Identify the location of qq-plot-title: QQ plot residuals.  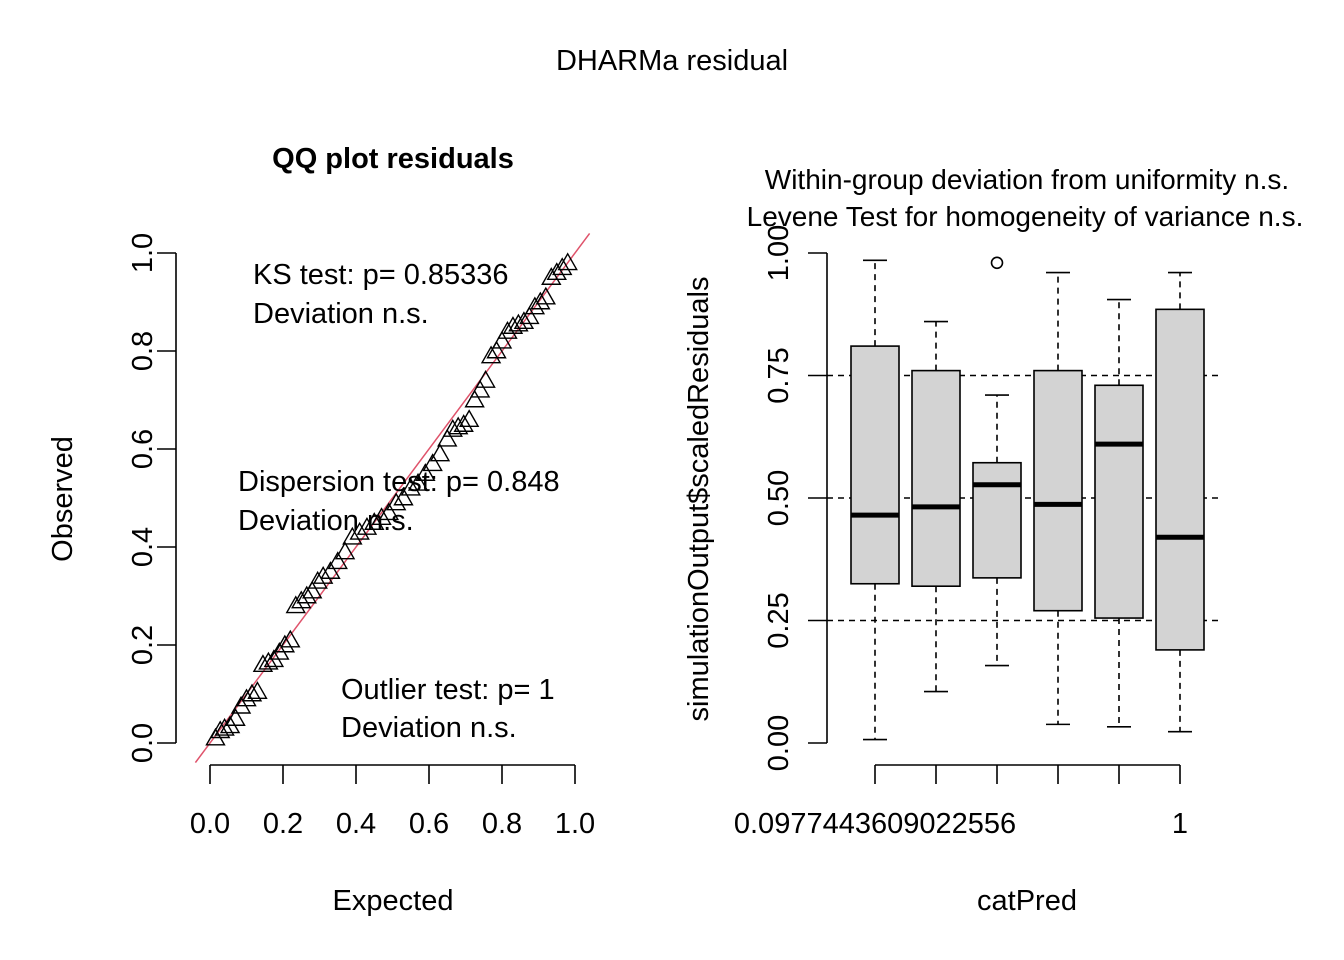
(393, 159).